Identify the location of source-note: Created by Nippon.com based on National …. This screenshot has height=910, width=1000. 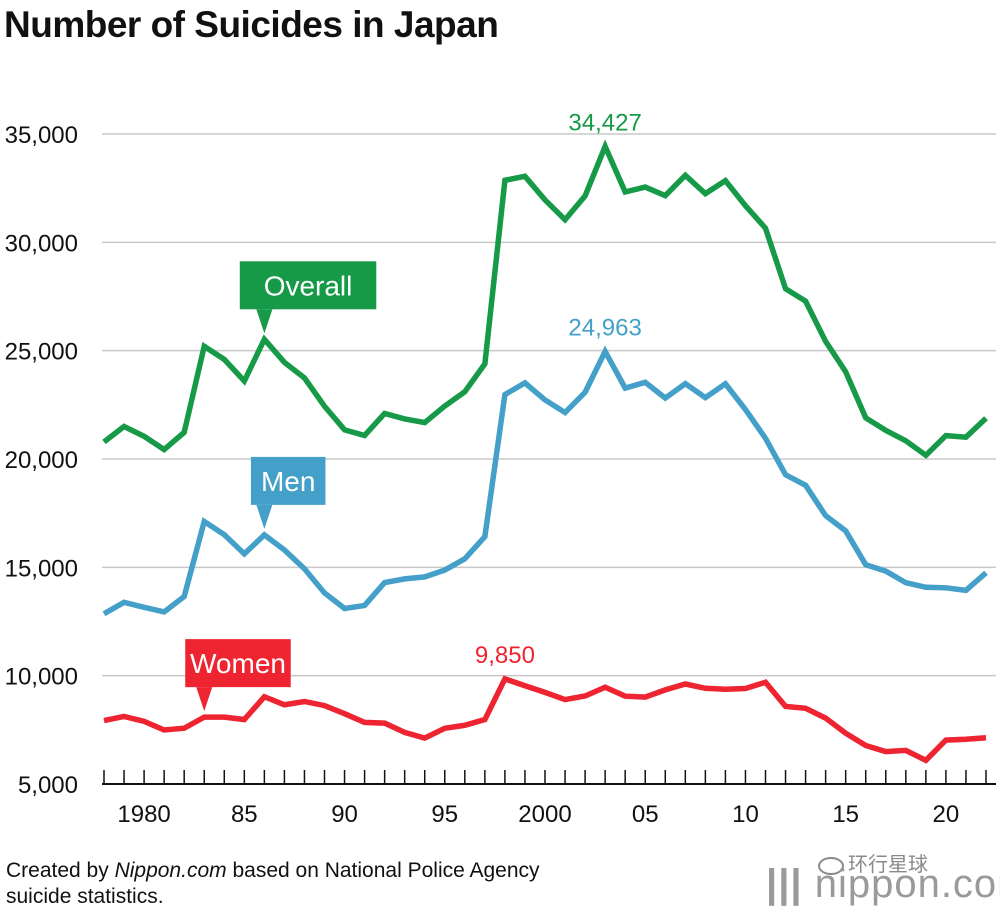
(273, 884).